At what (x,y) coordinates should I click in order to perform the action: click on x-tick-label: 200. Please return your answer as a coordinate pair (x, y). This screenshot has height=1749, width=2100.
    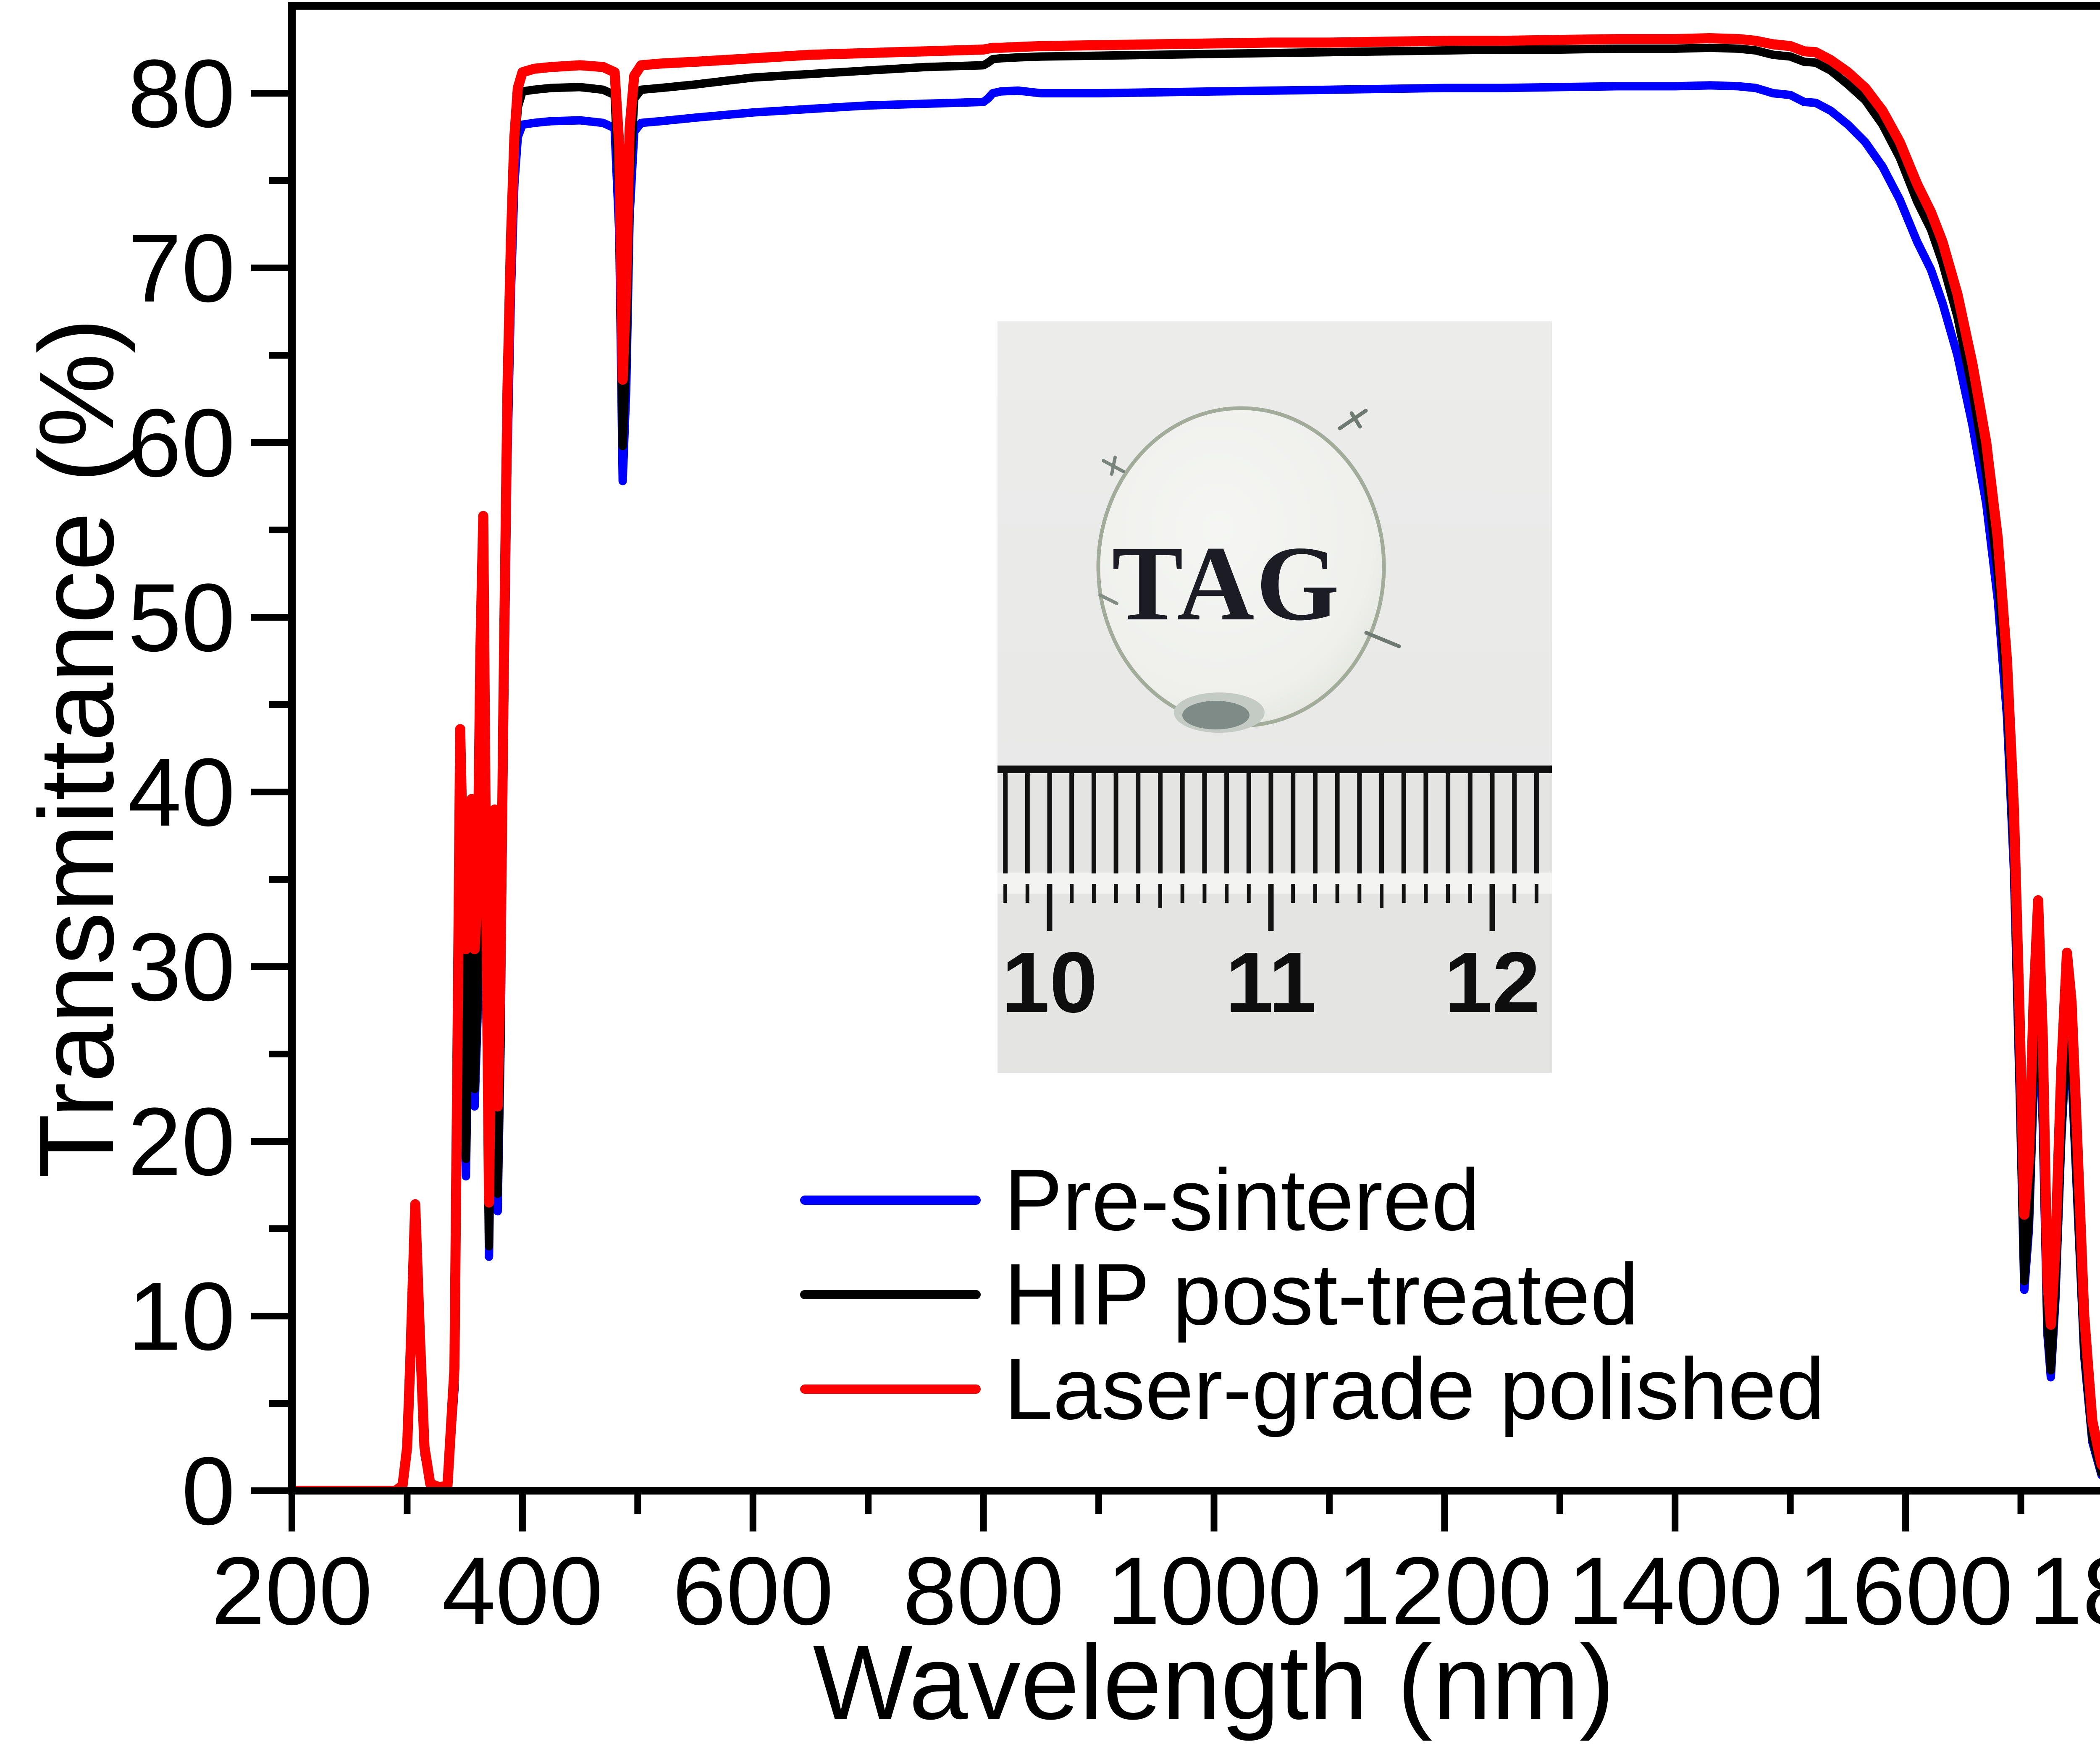
    Looking at the image, I should click on (292, 1591).